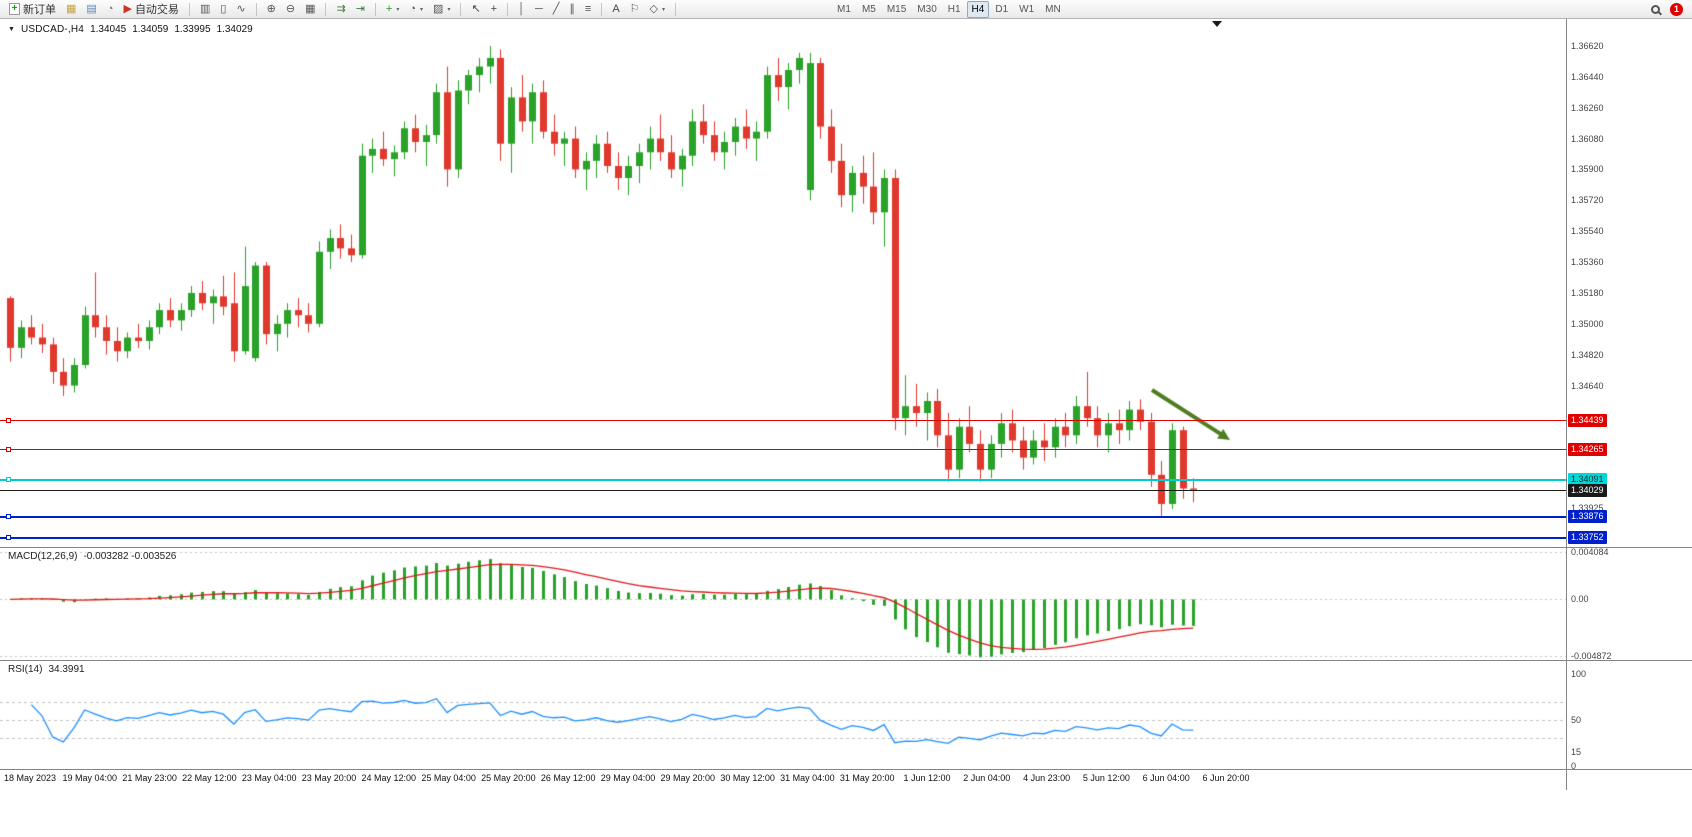 The height and width of the screenshot is (837, 1692). Describe the element at coordinates (108, 29) in the screenshot. I see `quote-open: 1.34045` at that location.